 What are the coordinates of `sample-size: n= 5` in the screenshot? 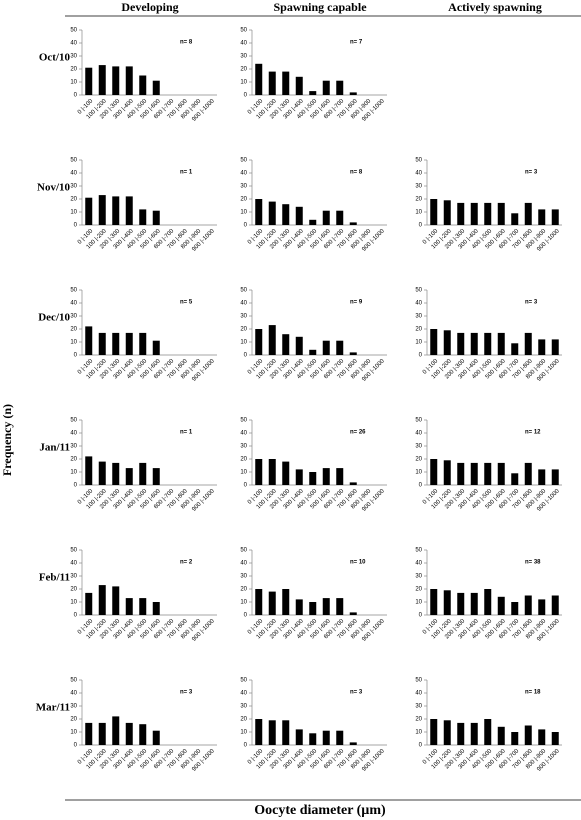 It's located at (186, 303).